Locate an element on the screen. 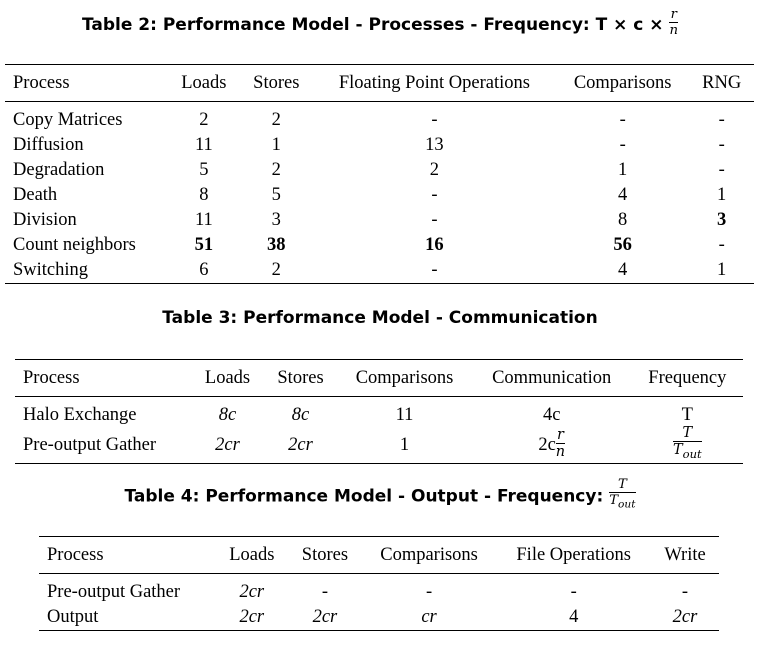 This screenshot has width=760, height=651. cell-flops: 13 is located at coordinates (434, 145).